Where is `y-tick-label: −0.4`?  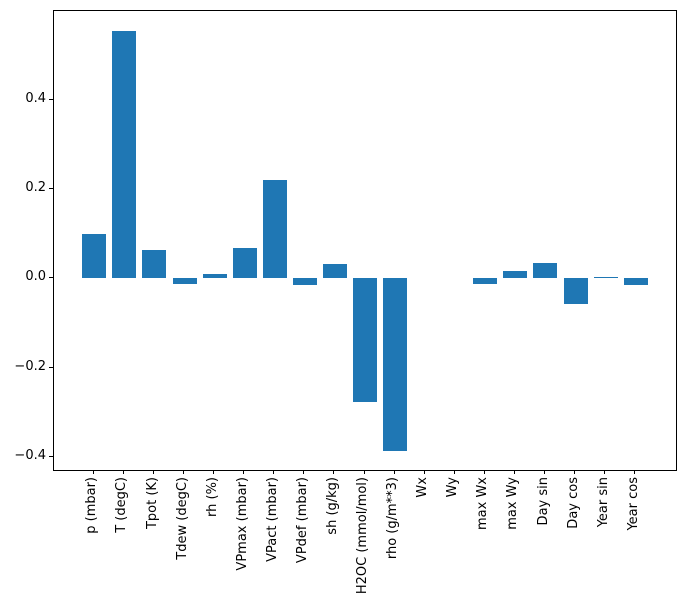 y-tick-label: −0.4 is located at coordinates (30, 455).